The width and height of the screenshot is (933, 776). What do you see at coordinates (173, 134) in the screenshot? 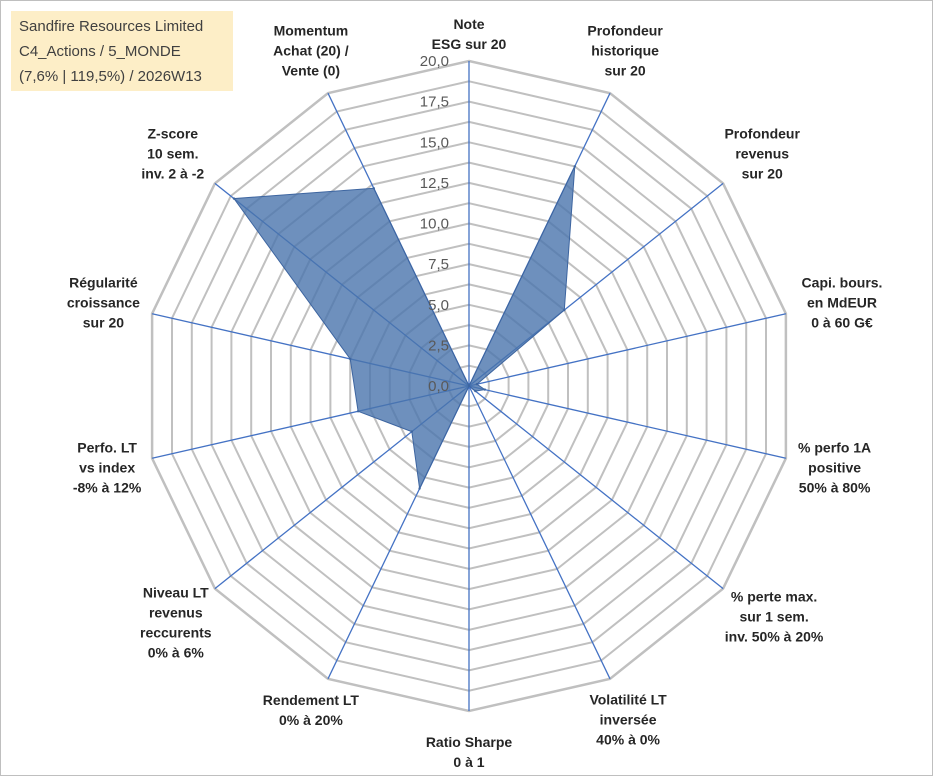
I see `axis-label-13-line-1: Z-score` at bounding box center [173, 134].